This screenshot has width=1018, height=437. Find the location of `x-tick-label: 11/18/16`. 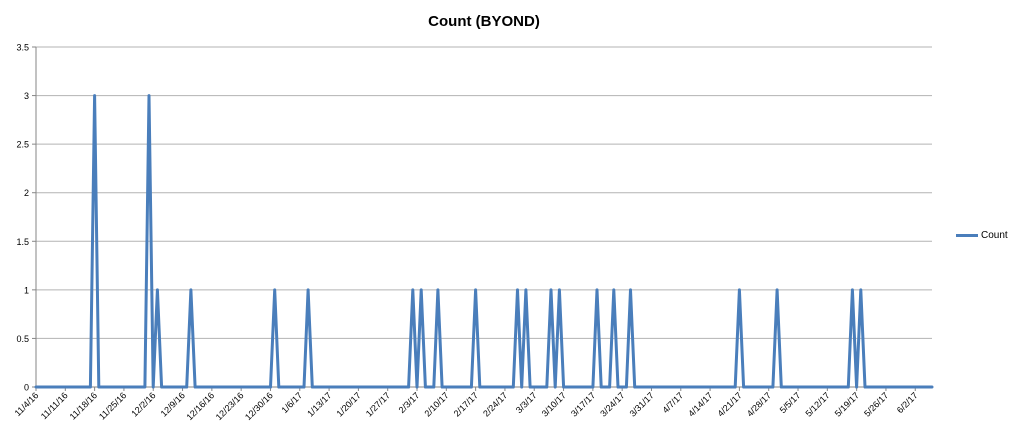

x-tick-label: 11/18/16 is located at coordinates (83, 405).